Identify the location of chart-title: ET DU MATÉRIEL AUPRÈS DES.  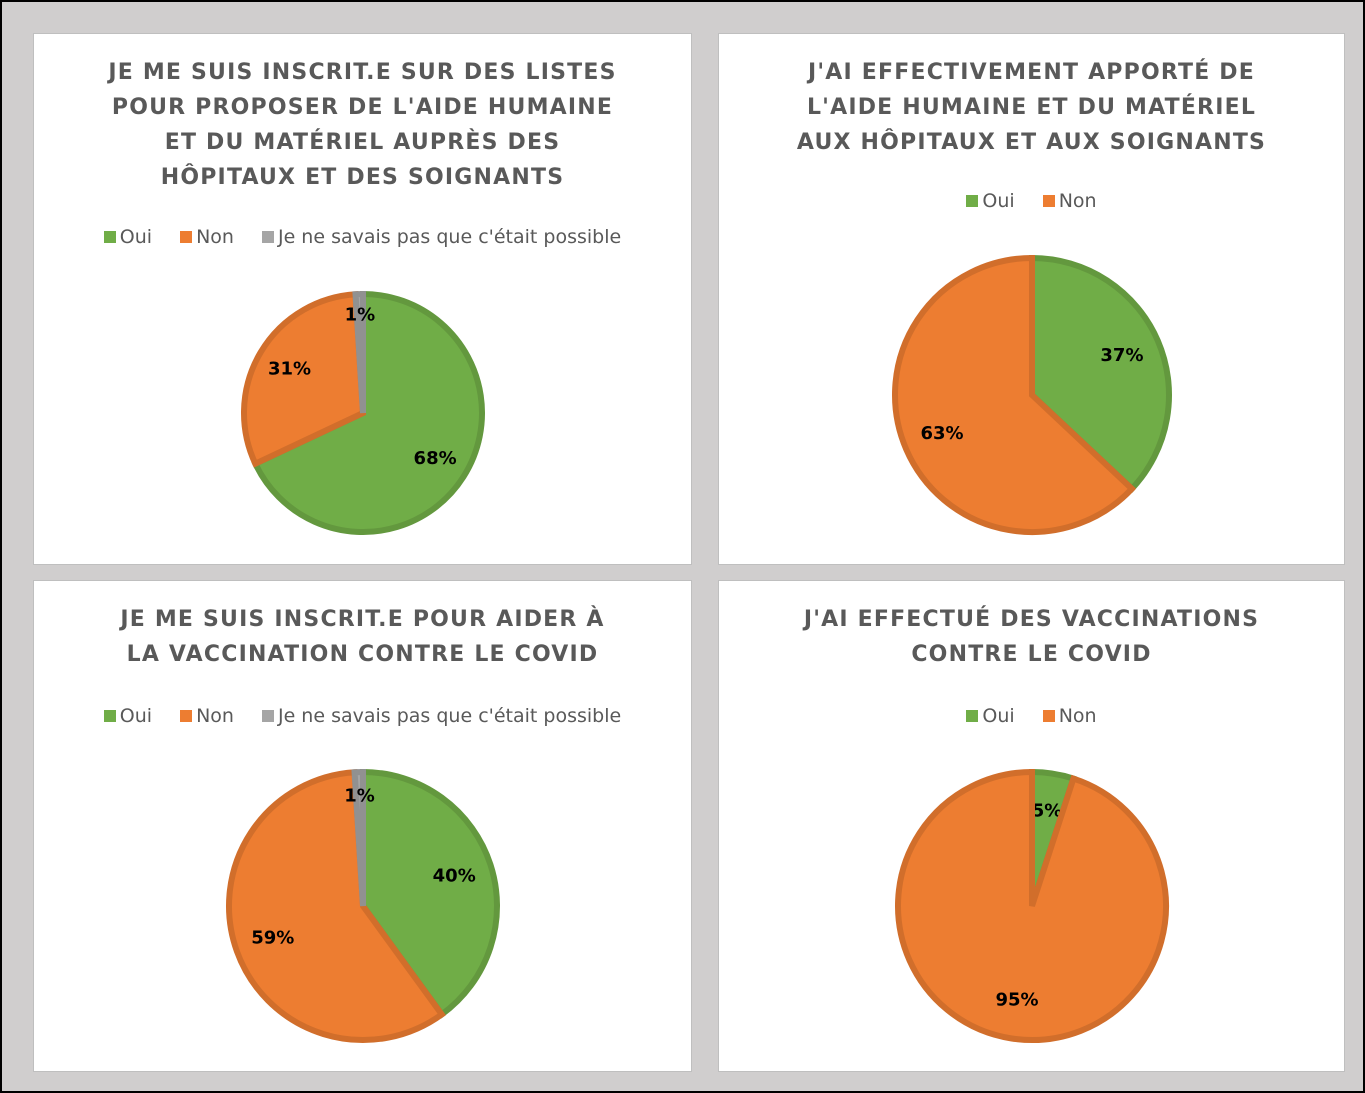
(362, 142).